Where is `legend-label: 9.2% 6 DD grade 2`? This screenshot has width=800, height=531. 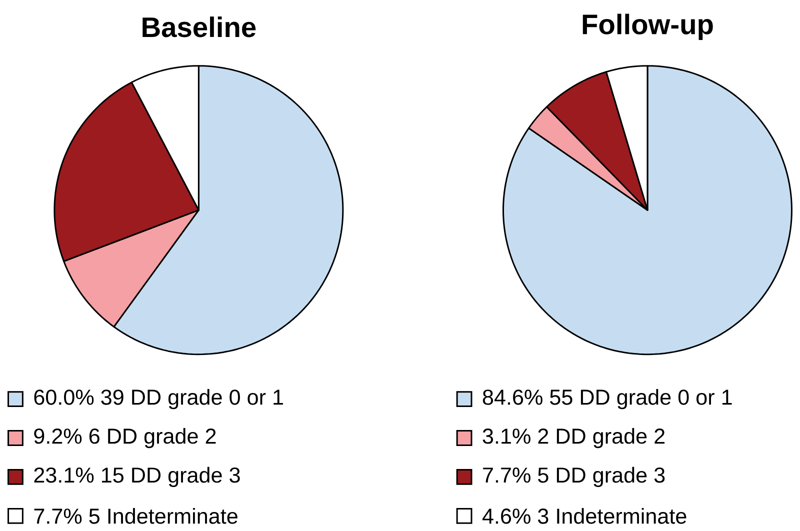 legend-label: 9.2% 6 DD grade 2 is located at coordinates (125, 438).